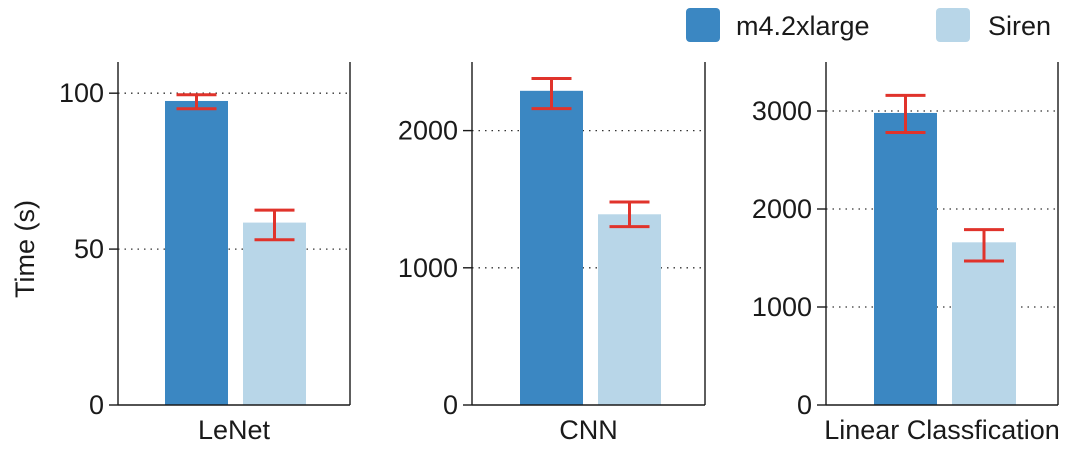  Describe the element at coordinates (25, 249) in the screenshot. I see `y-axis-label: Time (s)` at that location.